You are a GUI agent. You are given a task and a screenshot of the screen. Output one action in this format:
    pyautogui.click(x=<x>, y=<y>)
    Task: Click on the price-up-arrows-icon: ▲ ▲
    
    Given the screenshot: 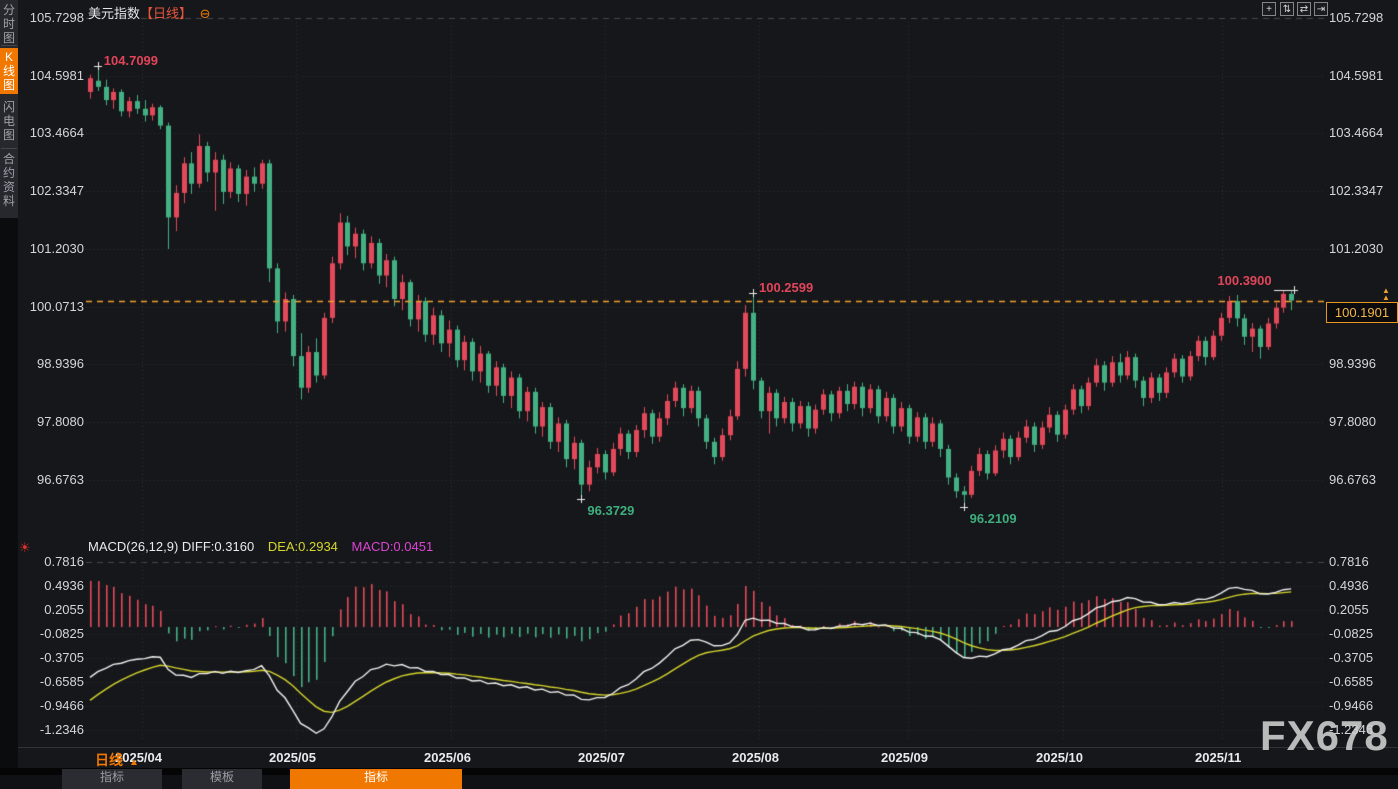 What is the action you would take?
    pyautogui.click(x=1386, y=294)
    